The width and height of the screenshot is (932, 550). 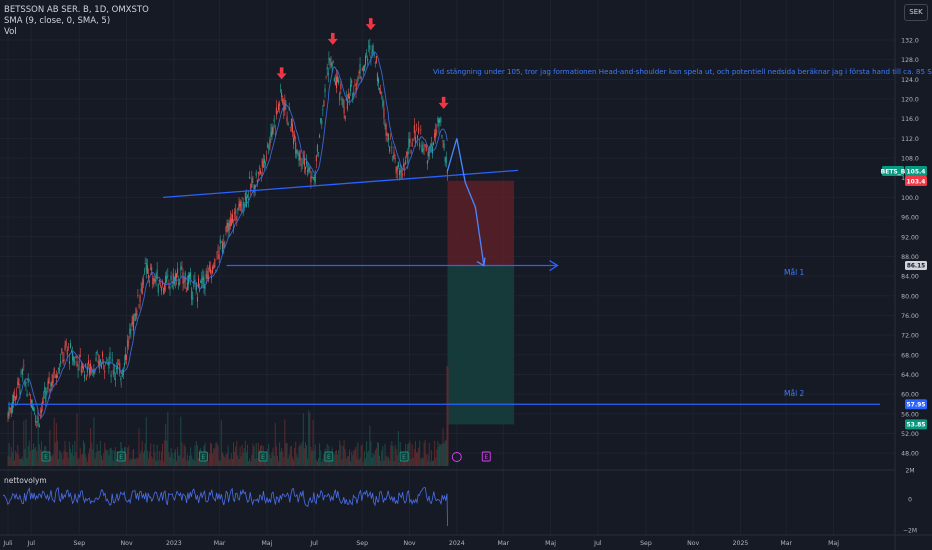 I want to click on earnings-marker, so click(x=404, y=456).